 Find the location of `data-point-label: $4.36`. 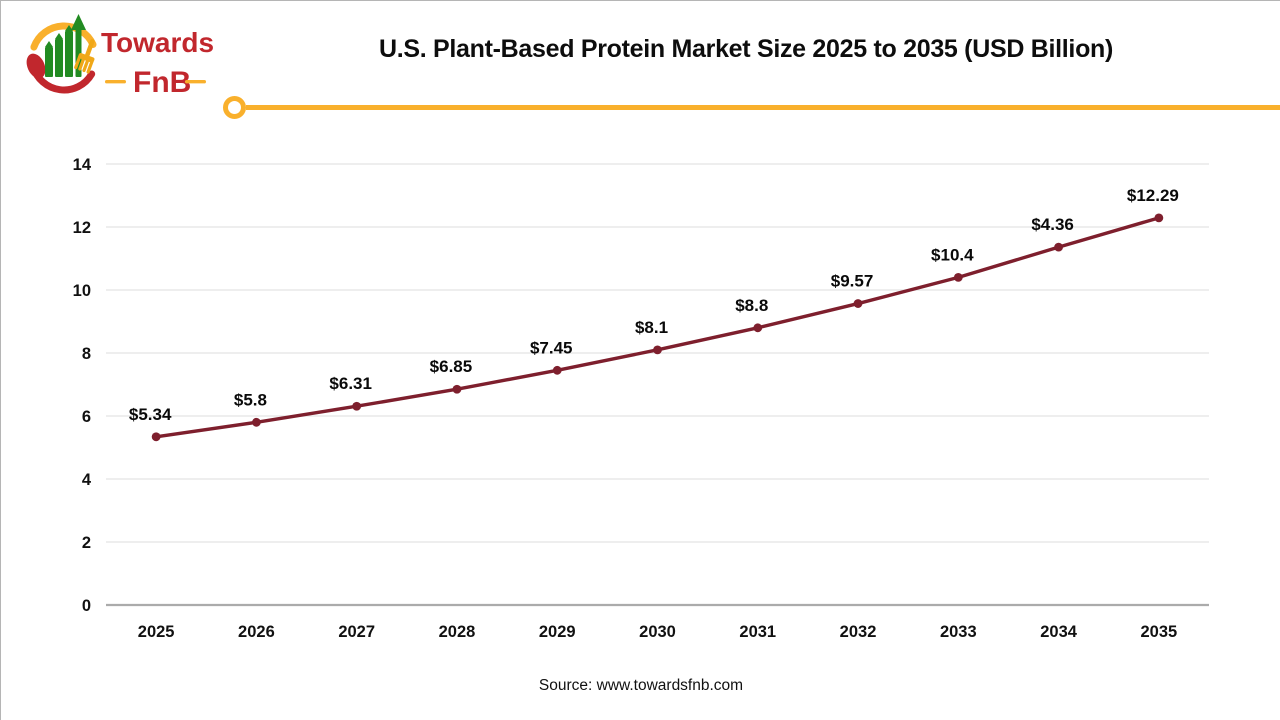

data-point-label: $4.36 is located at coordinates (1052, 224).